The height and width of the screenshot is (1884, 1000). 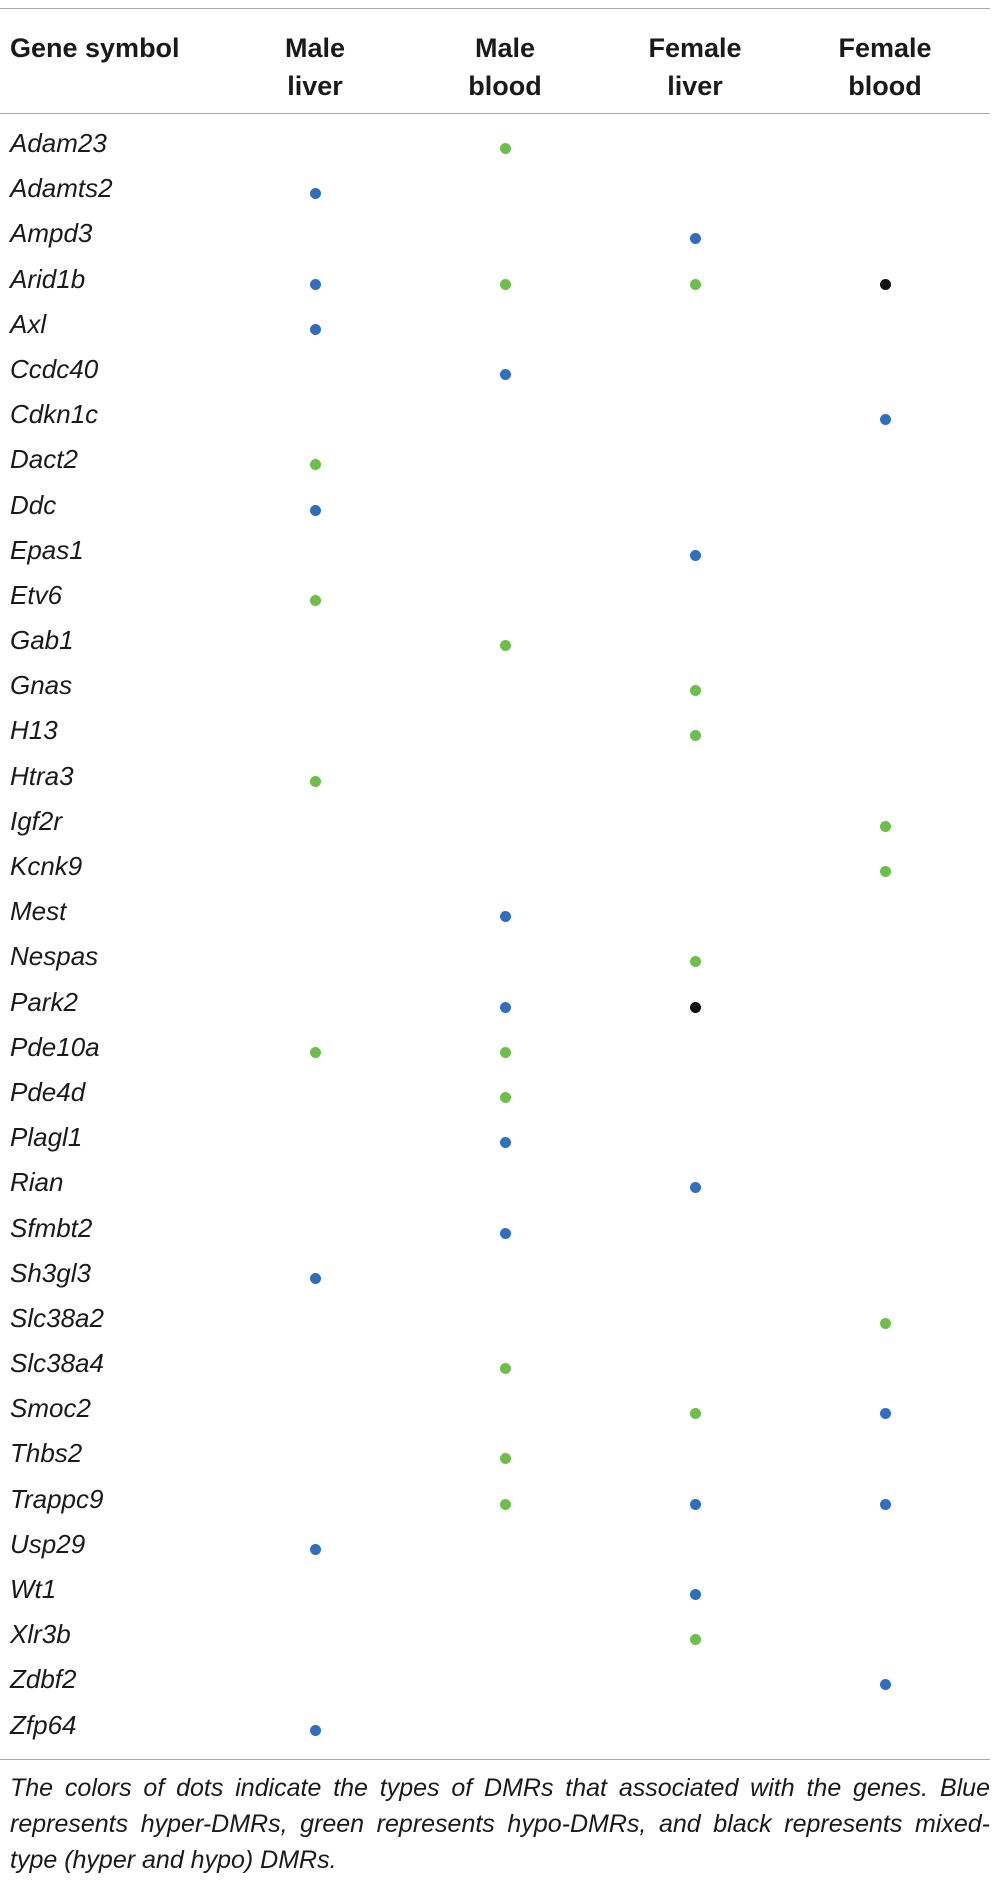 What do you see at coordinates (495, 1368) in the screenshot?
I see `table-row: Slc38a4` at bounding box center [495, 1368].